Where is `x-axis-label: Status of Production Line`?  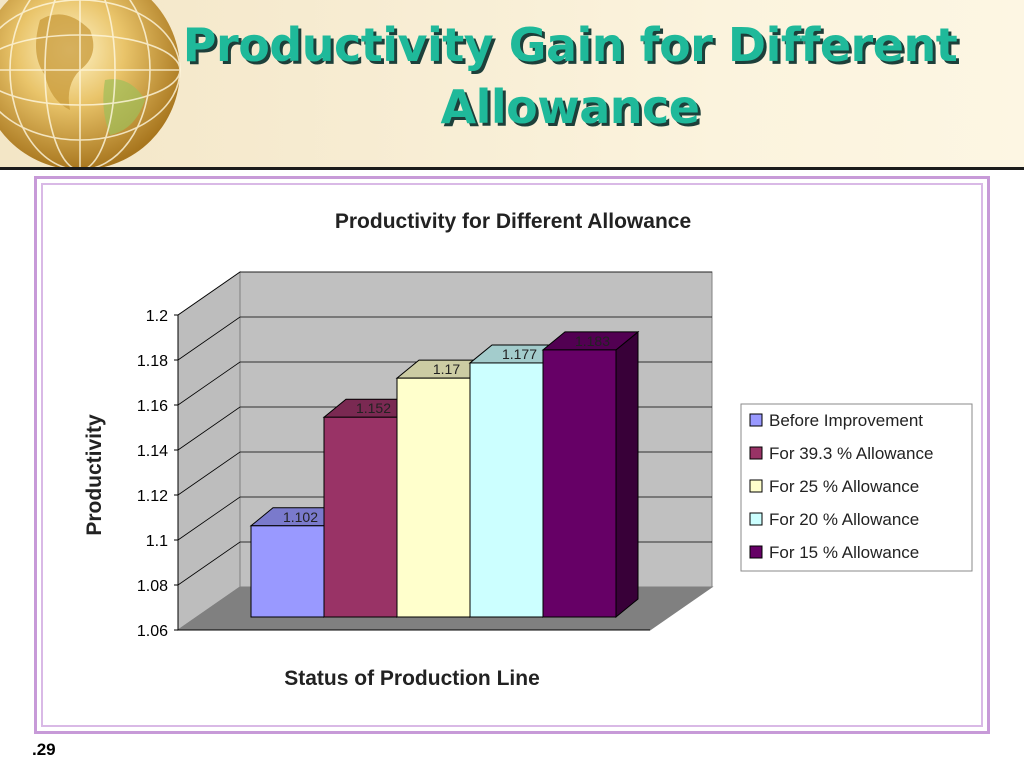
x-axis-label: Status of Production Line is located at coordinates (412, 678).